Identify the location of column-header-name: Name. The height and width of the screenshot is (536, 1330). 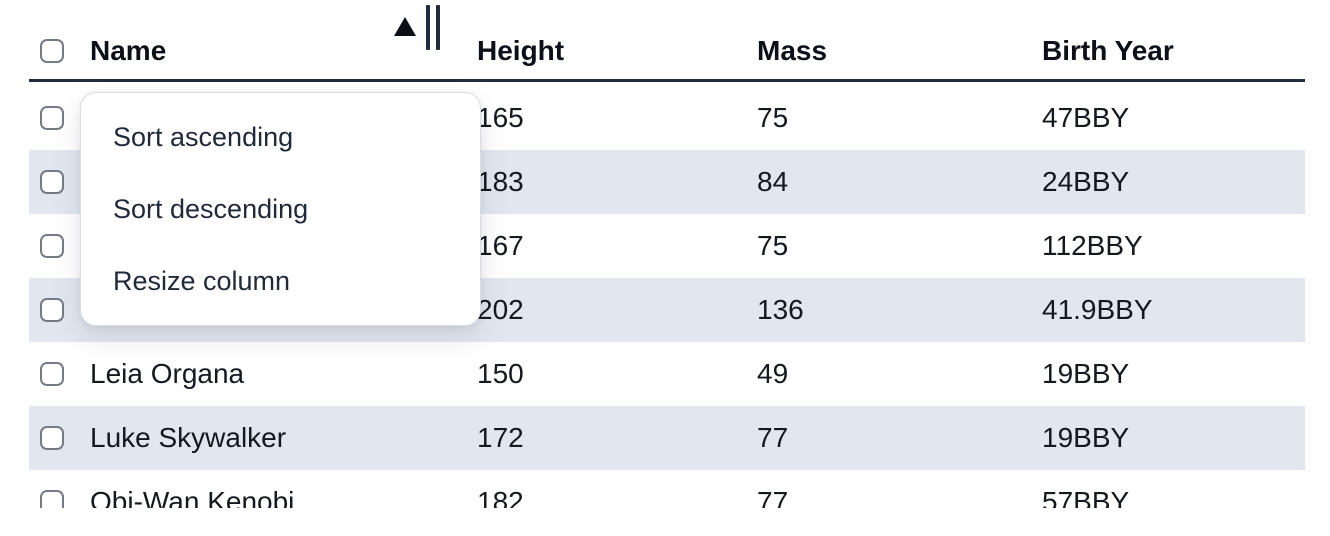
(270, 51).